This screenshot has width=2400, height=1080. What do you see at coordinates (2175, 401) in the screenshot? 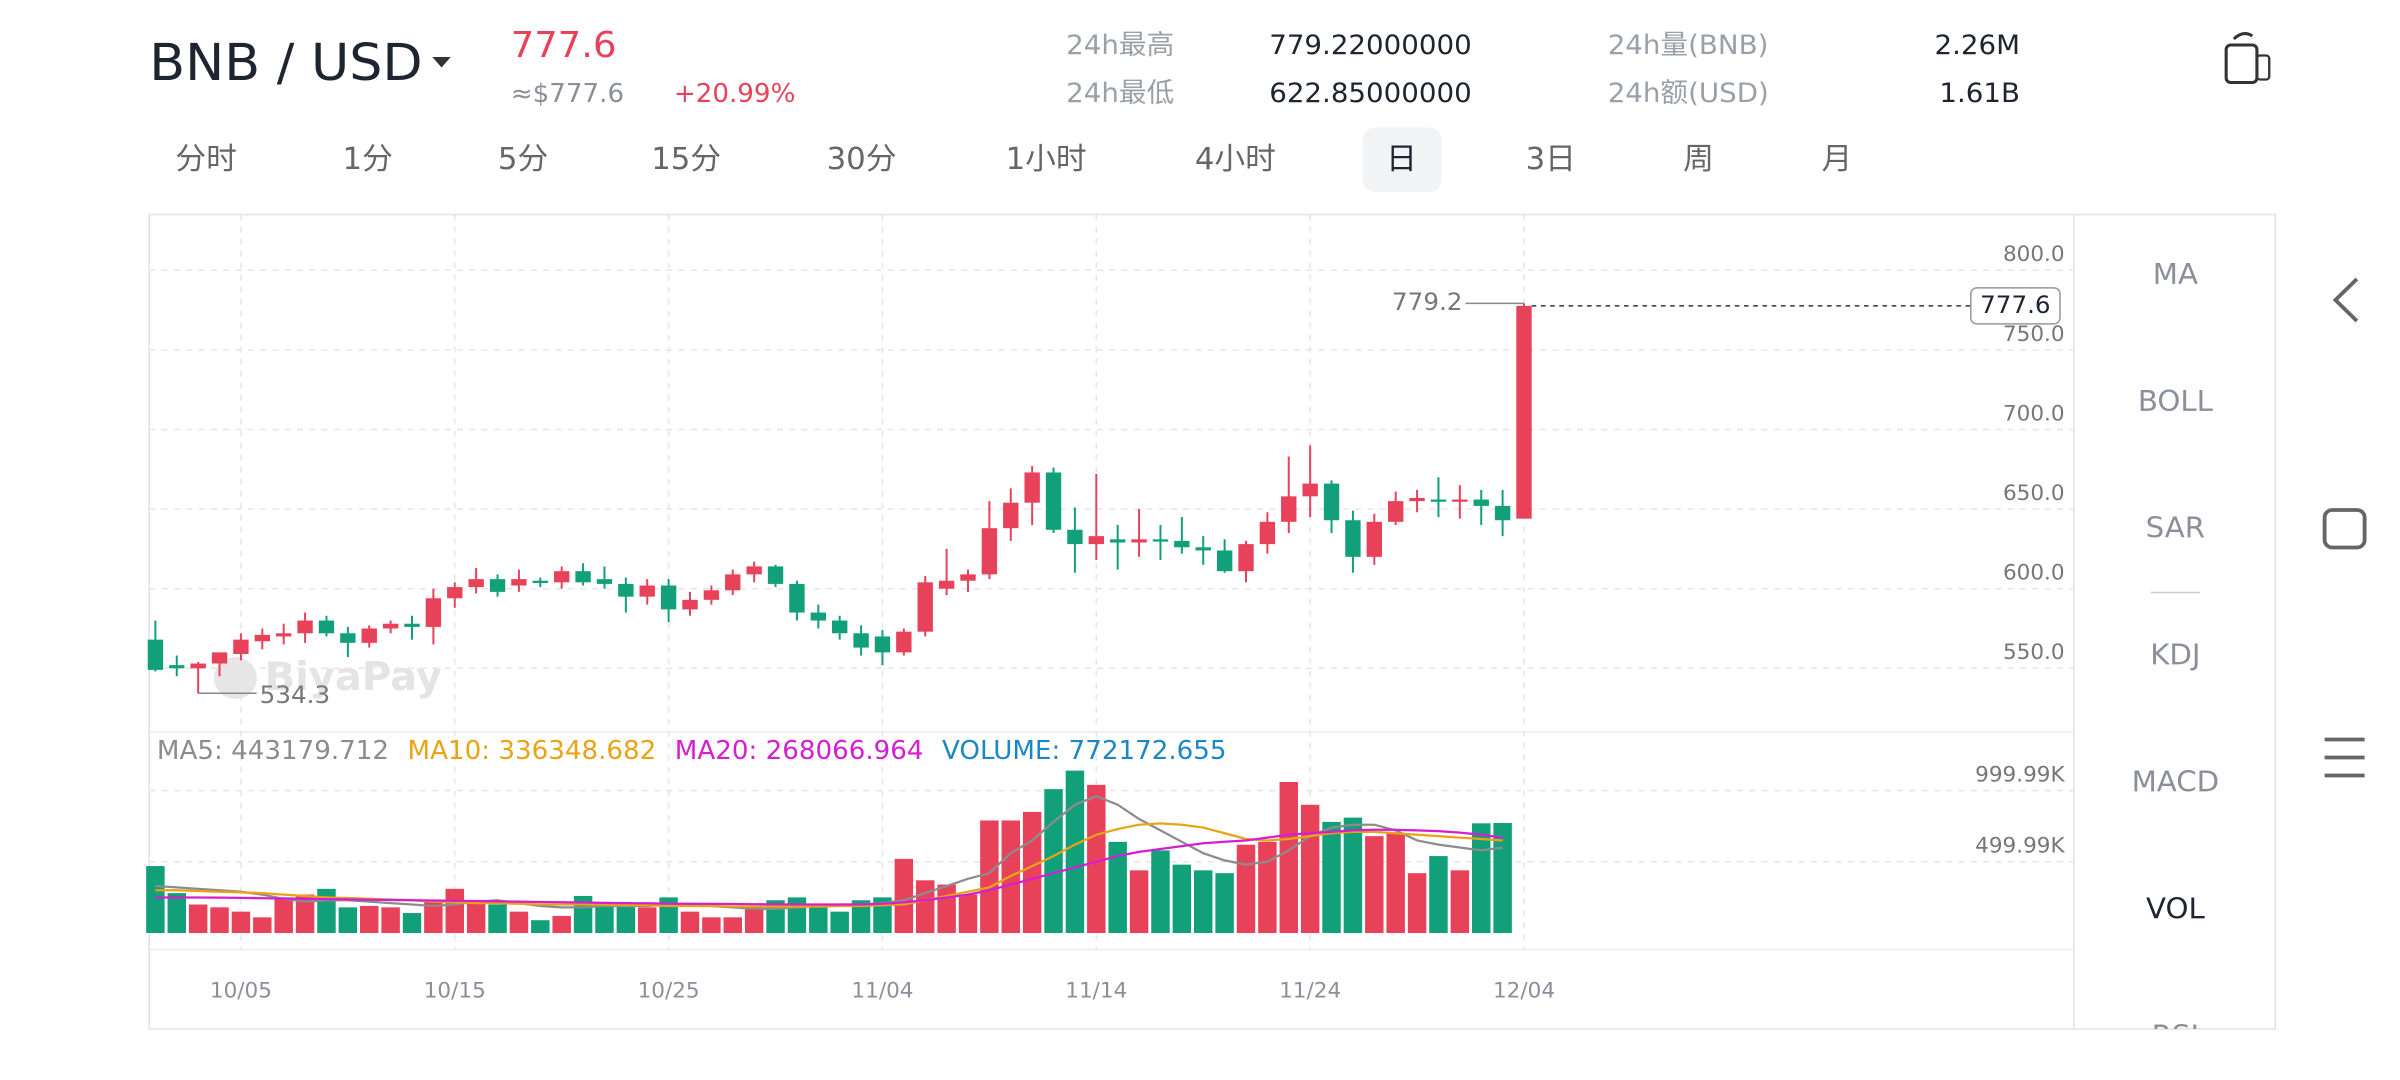
I see `indicator-button: BOLL` at bounding box center [2175, 401].